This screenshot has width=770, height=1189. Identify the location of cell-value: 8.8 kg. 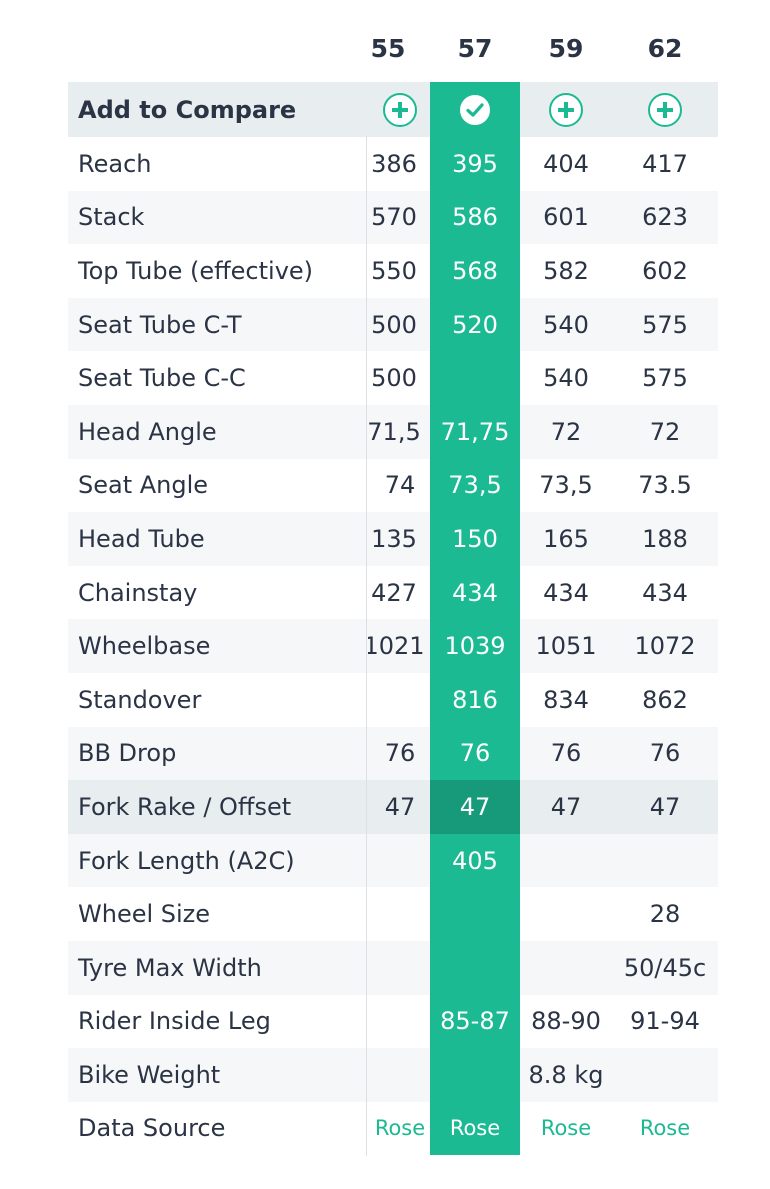
(566, 1074).